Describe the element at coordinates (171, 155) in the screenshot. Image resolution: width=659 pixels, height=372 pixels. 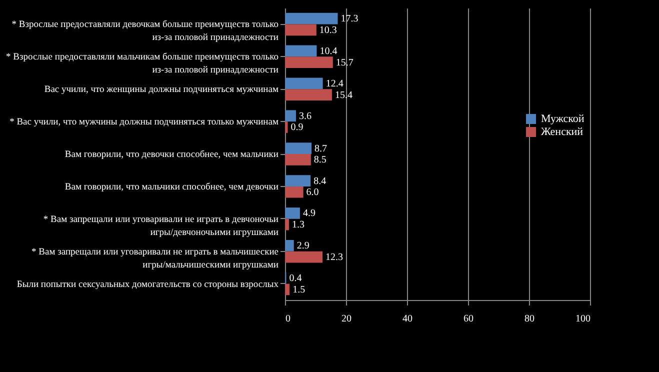
I see `y-tick-label: Вам говорили, что девочки способнее, чем мальчики` at that location.